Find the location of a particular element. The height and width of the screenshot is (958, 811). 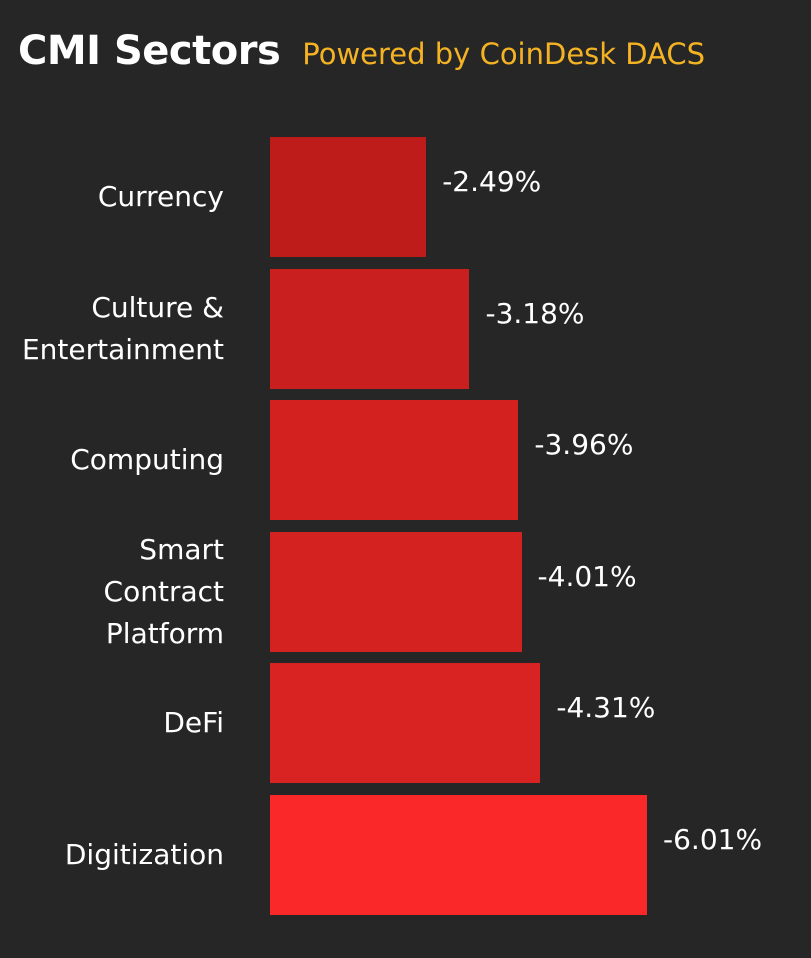

value-label-3: -3.96% is located at coordinates (584, 444).